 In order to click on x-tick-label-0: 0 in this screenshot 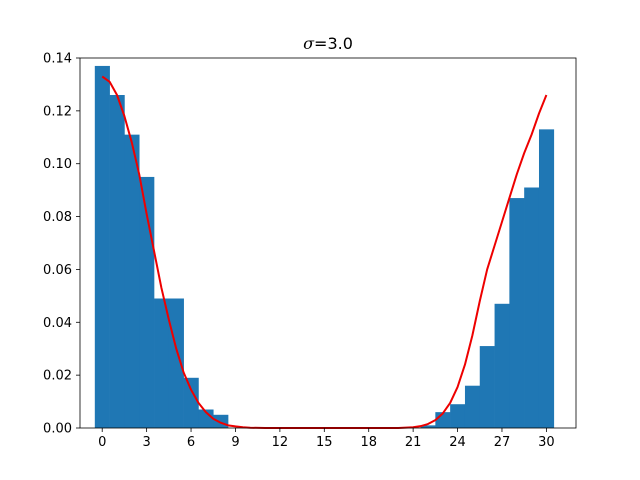, I will do `click(102, 442)`.